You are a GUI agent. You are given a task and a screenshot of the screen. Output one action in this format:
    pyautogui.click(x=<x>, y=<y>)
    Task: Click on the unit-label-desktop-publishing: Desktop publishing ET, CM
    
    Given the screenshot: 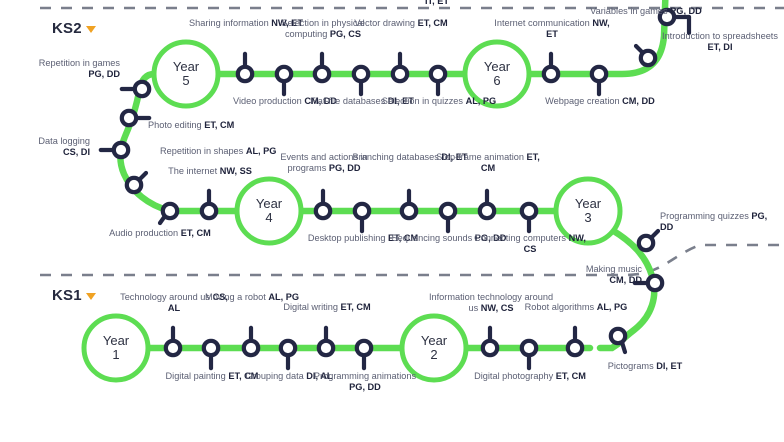 What is the action you would take?
    pyautogui.click(x=363, y=238)
    